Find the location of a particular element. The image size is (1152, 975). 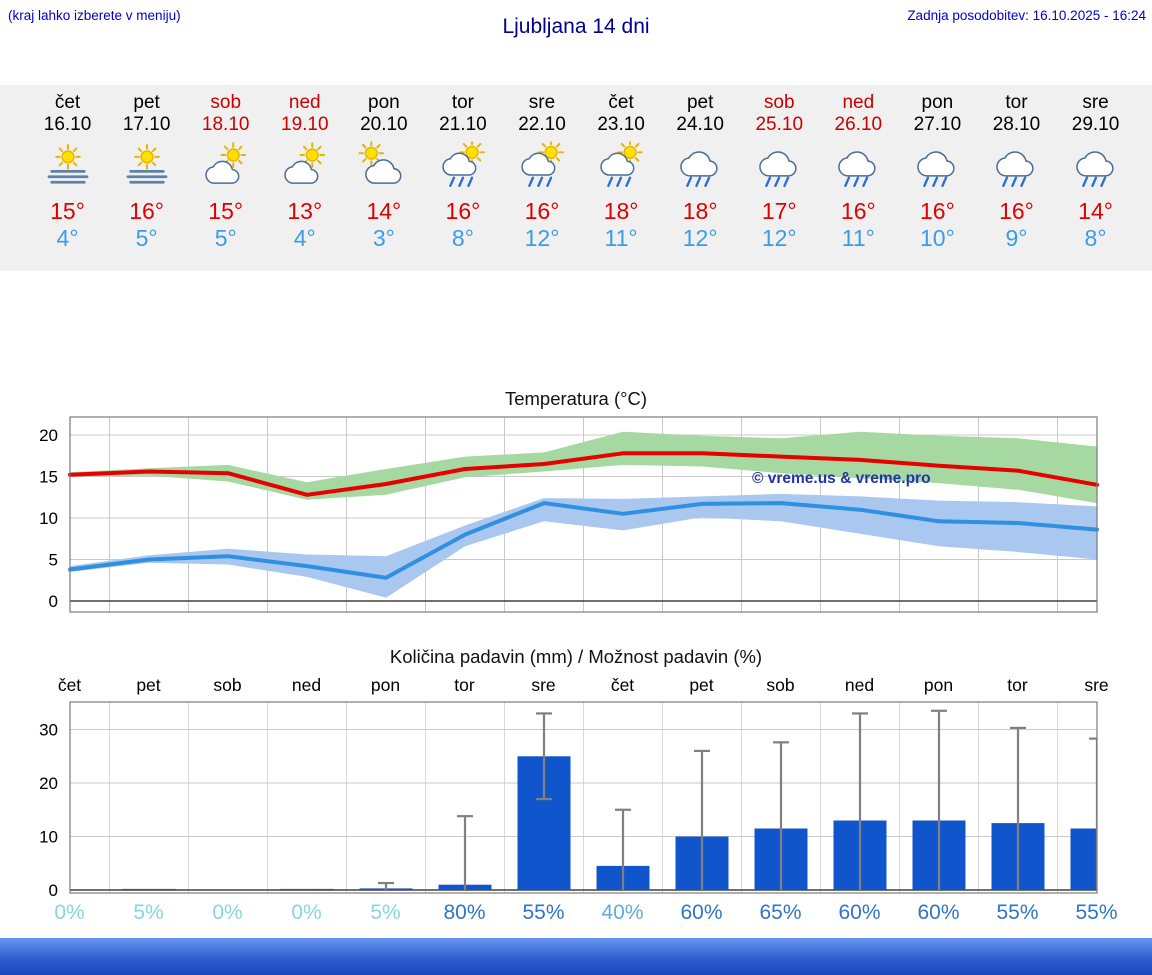

day-date-label: 26.10 is located at coordinates (858, 124).